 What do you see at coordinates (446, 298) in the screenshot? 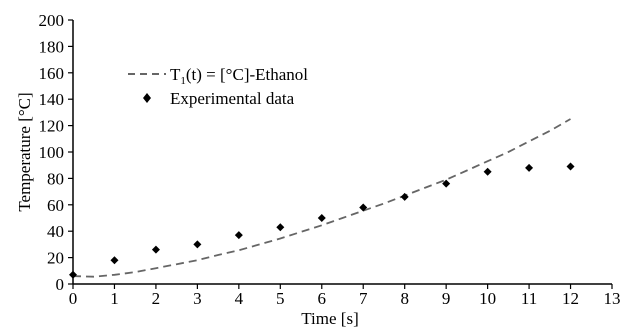
I see `x-tick-label: 9` at bounding box center [446, 298].